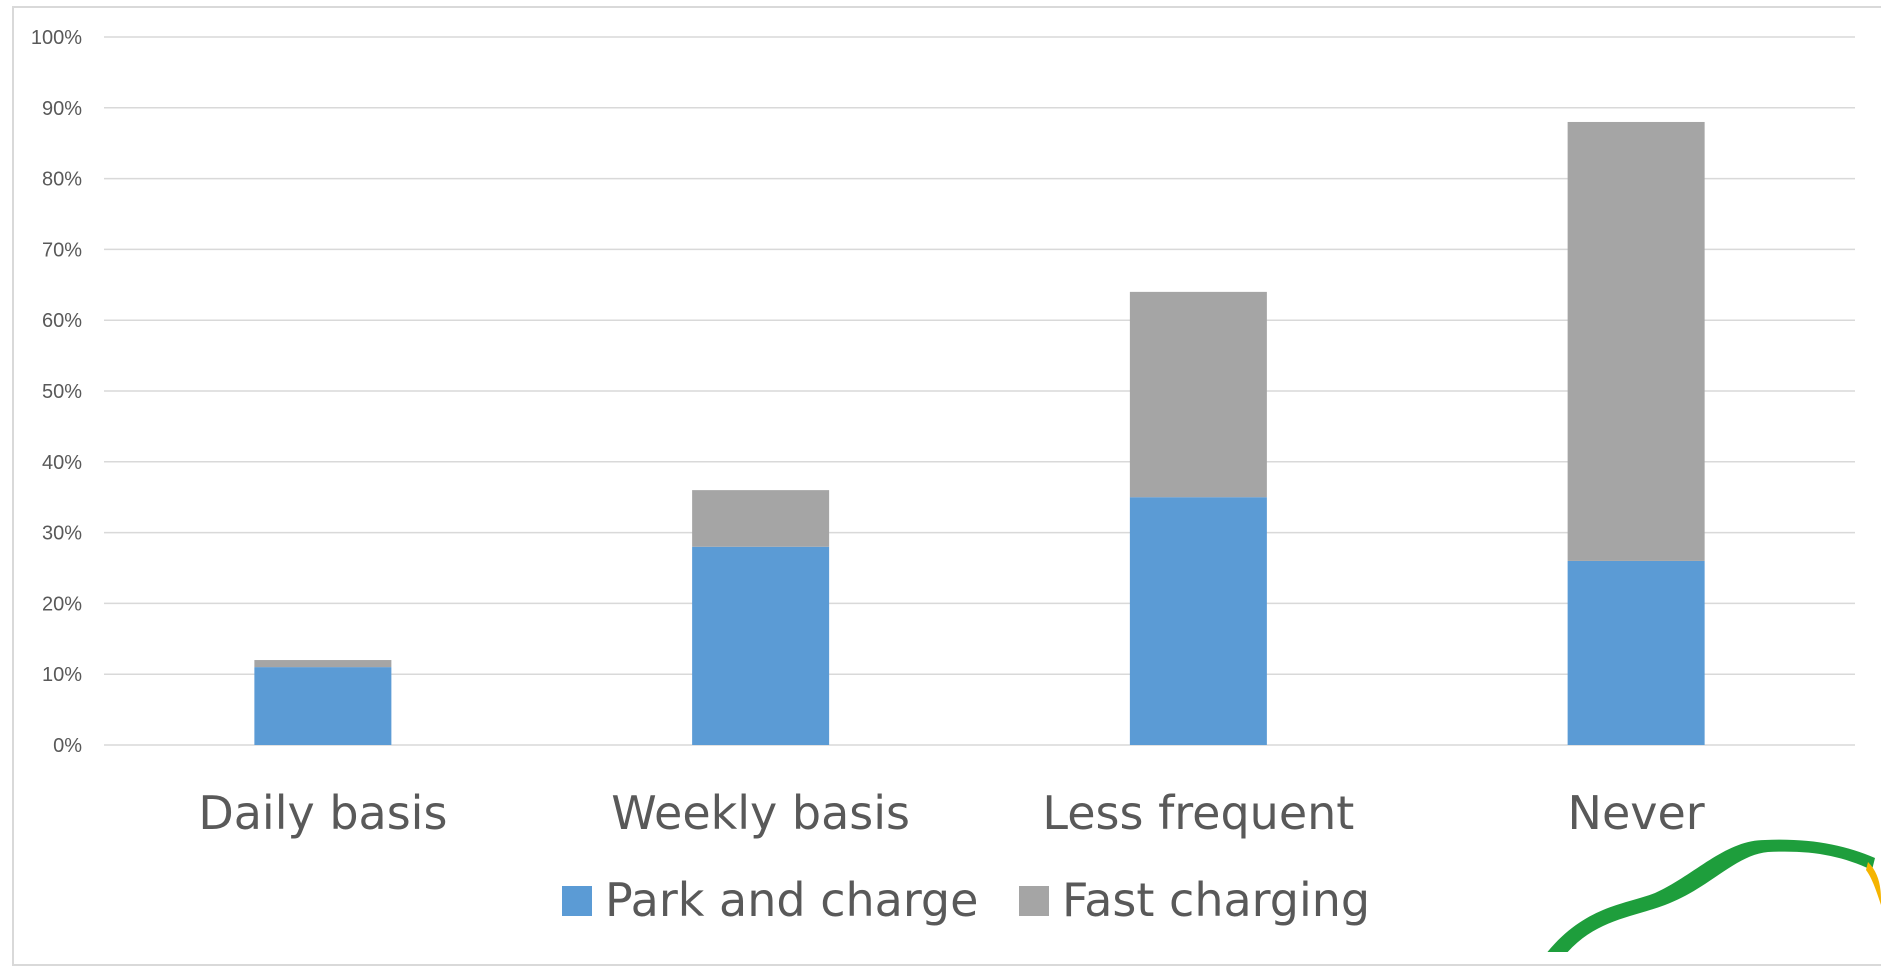 The height and width of the screenshot is (966, 1881). What do you see at coordinates (62, 392) in the screenshot?
I see `y-tick-label: 50%` at bounding box center [62, 392].